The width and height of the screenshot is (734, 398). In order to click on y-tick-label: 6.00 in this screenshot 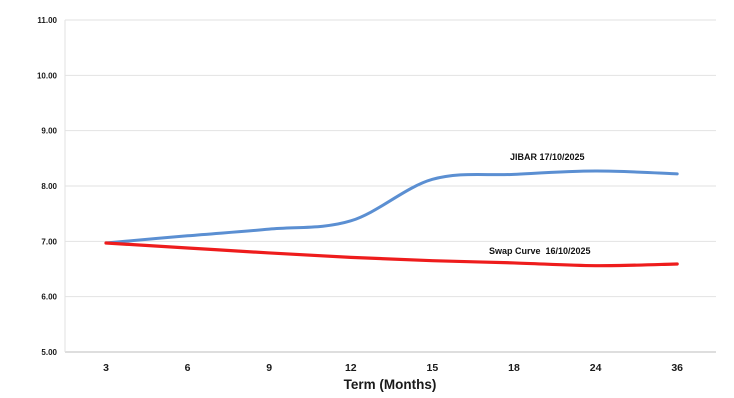, I will do `click(49, 297)`.